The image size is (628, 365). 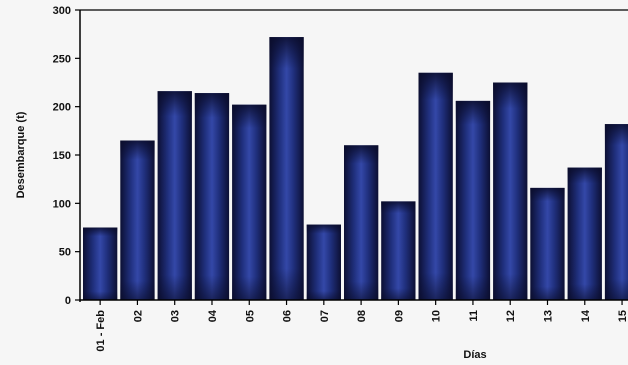 What do you see at coordinates (325, 316) in the screenshot?
I see `x-tick-label: 07` at bounding box center [325, 316].